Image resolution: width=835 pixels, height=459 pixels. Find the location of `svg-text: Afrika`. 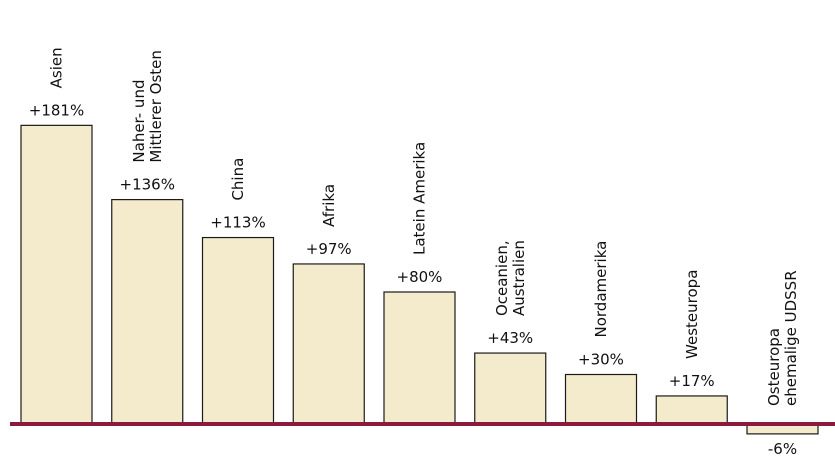

svg-text: Afrika is located at coordinates (329, 205).